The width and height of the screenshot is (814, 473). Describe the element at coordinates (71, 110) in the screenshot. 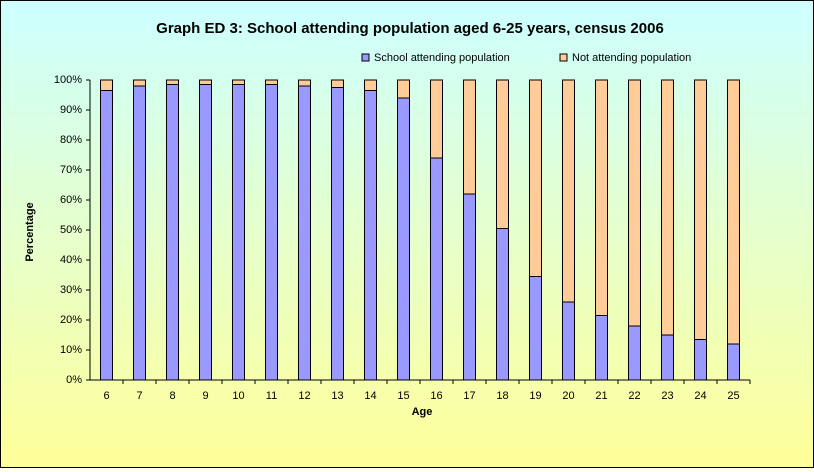

I see `y-tick-label: 90%` at that location.